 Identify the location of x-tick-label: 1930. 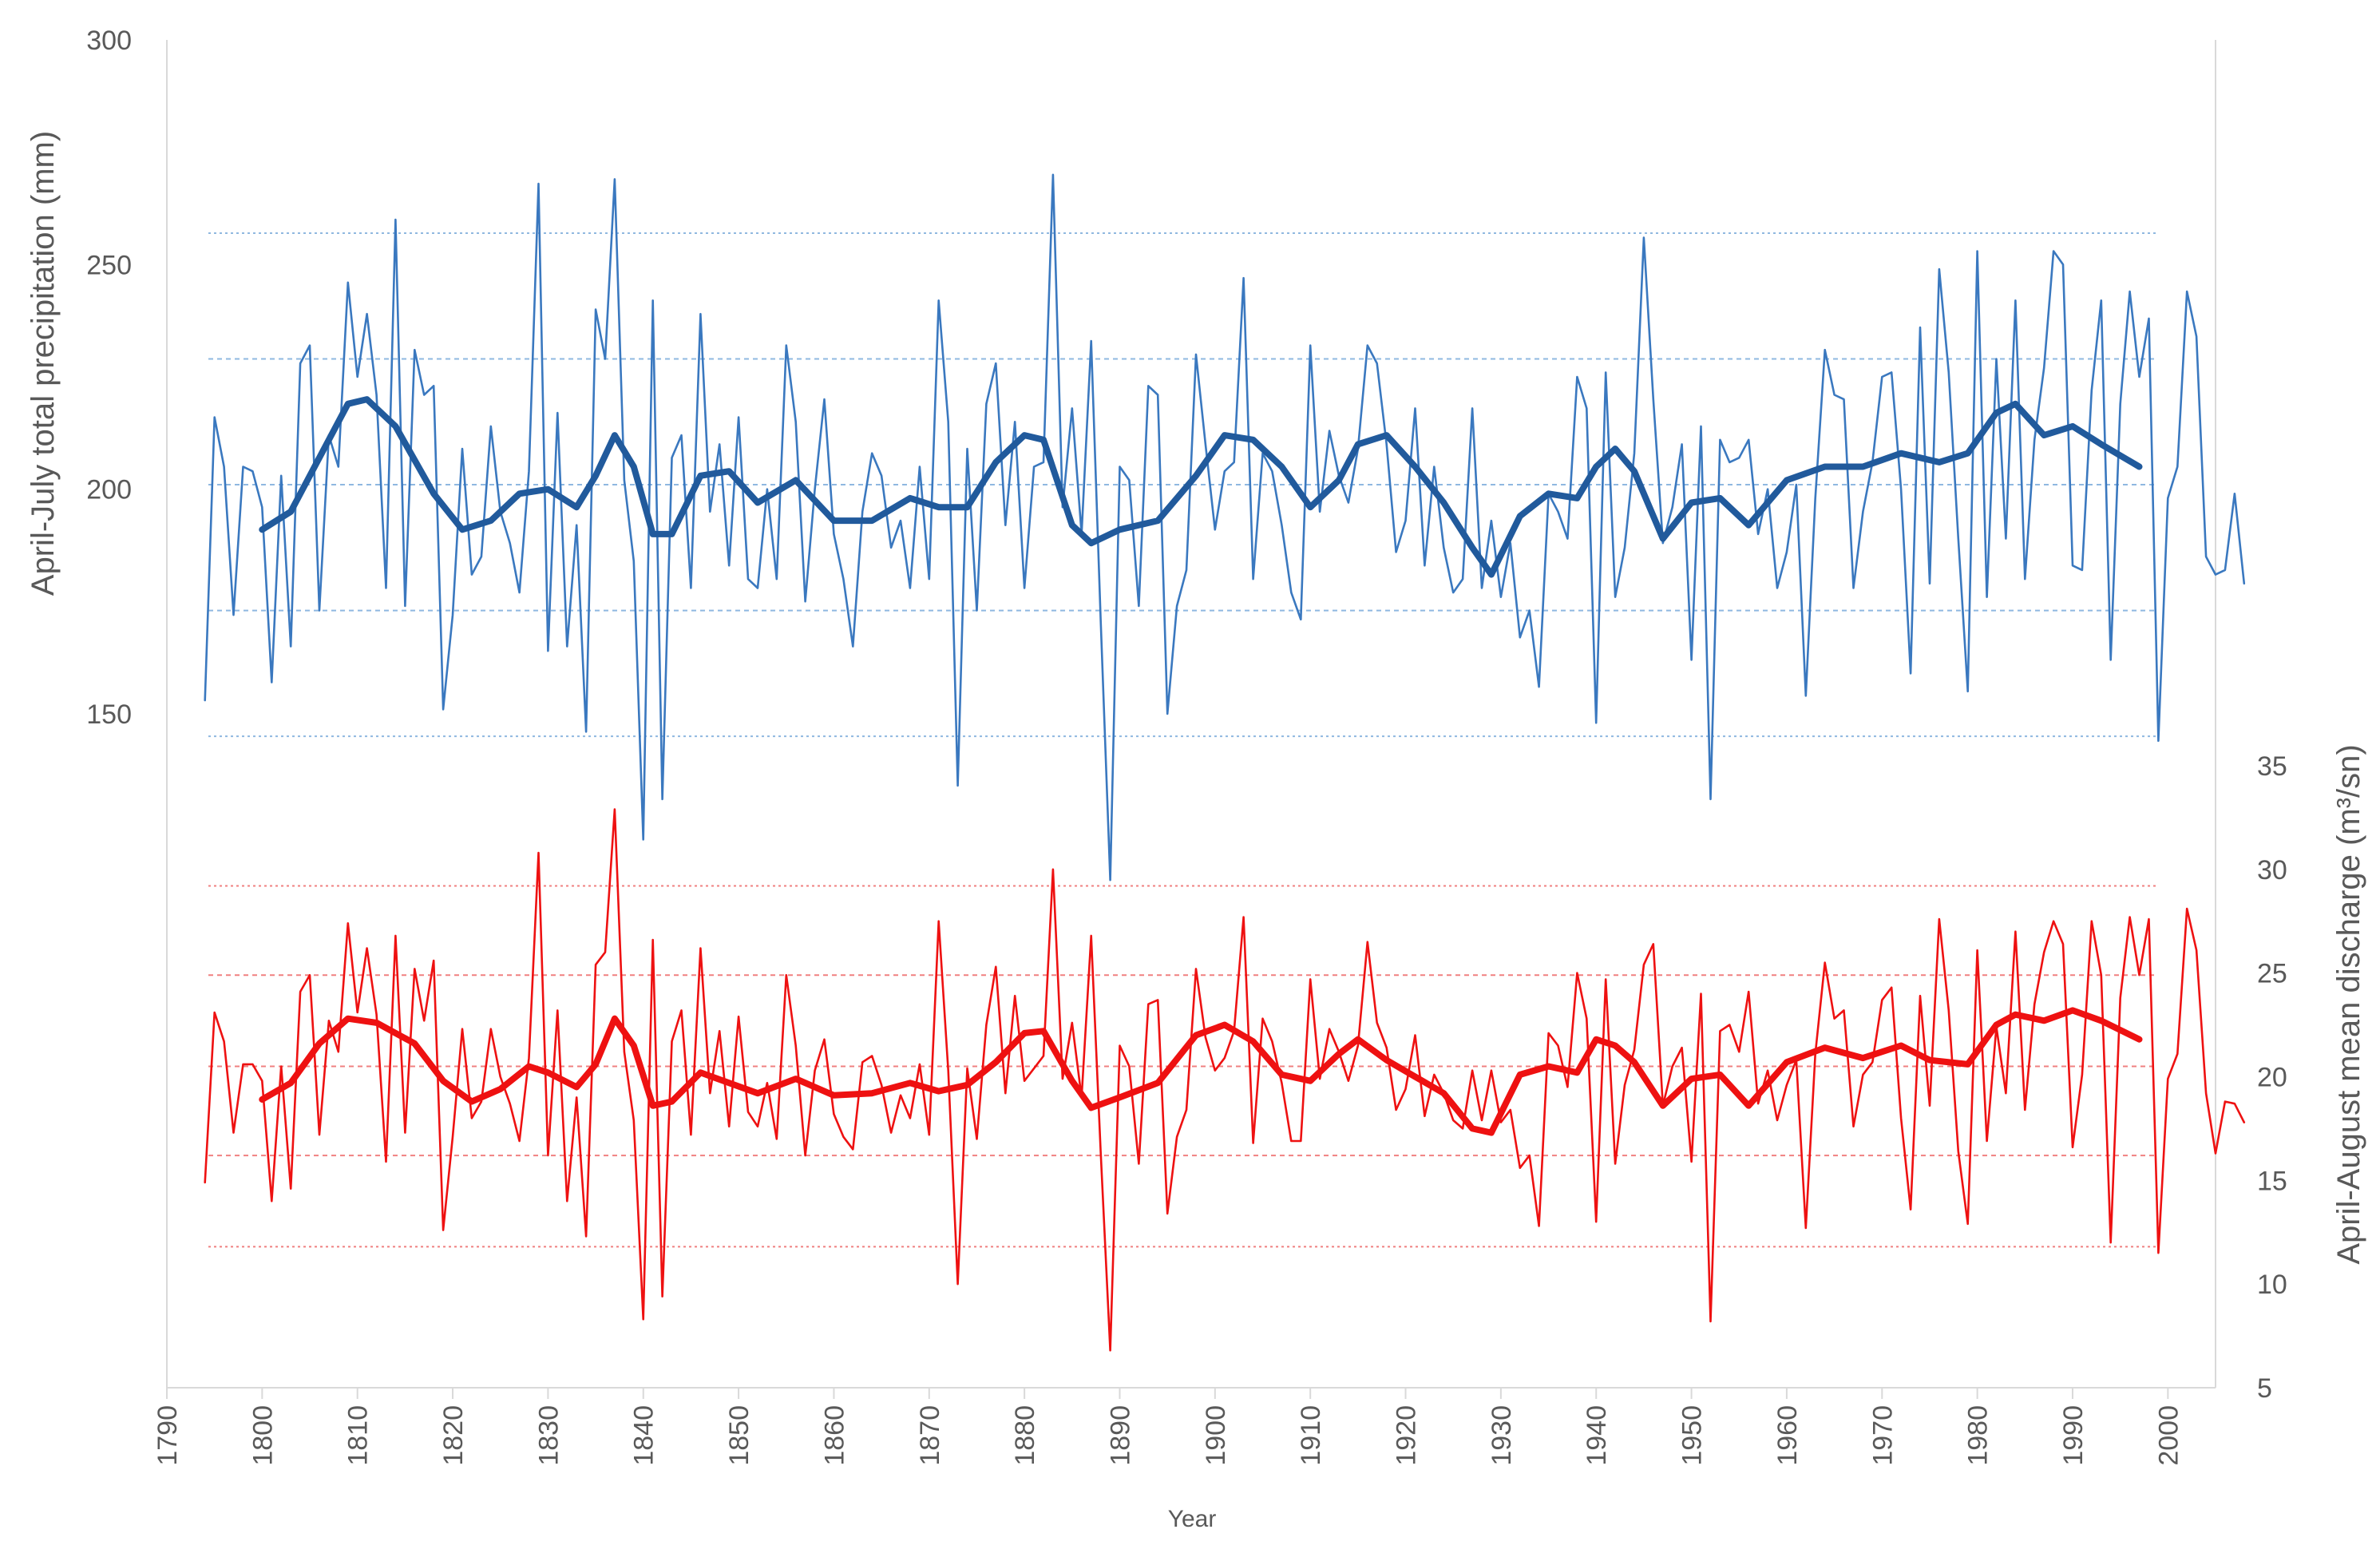
(1502, 1435).